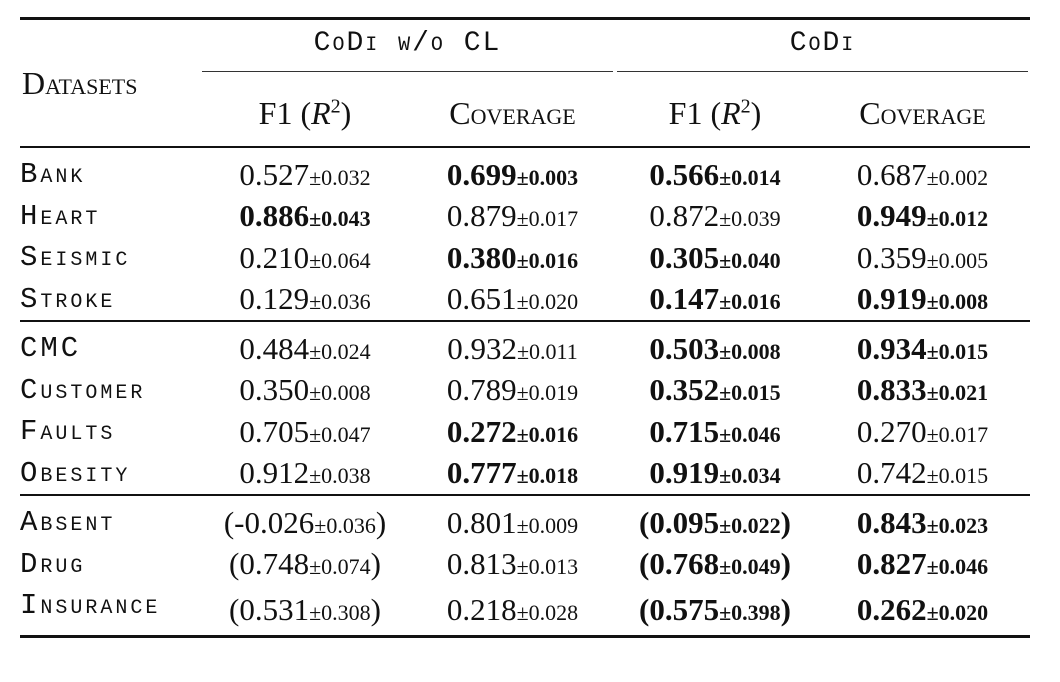 The height and width of the screenshot is (682, 1060). I want to click on std-value: ±0.018, so click(547, 476).